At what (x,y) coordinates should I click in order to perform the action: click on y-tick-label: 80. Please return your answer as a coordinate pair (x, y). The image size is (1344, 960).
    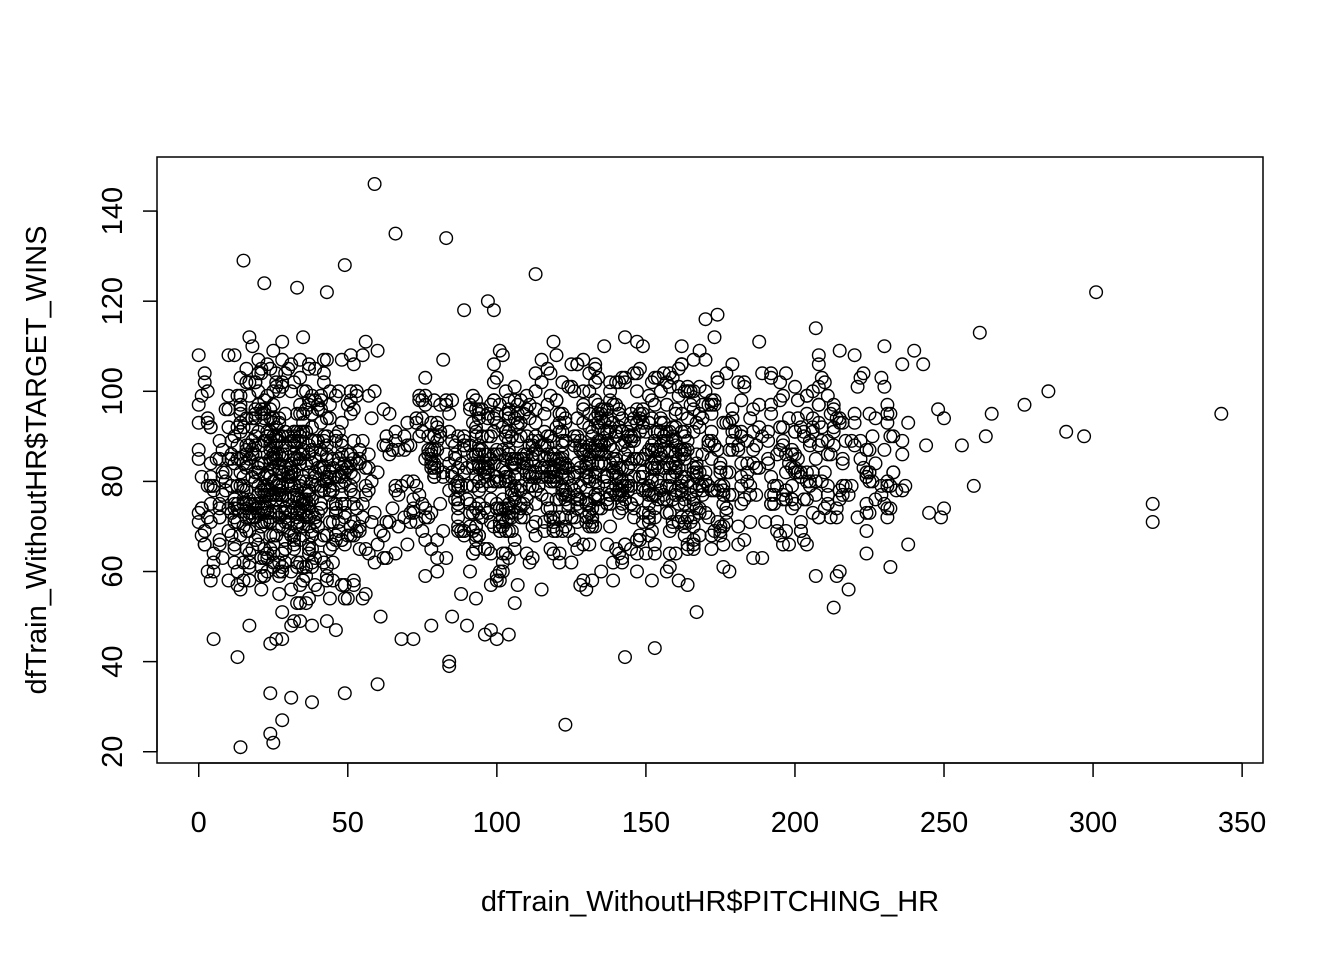
    Looking at the image, I should click on (113, 481).